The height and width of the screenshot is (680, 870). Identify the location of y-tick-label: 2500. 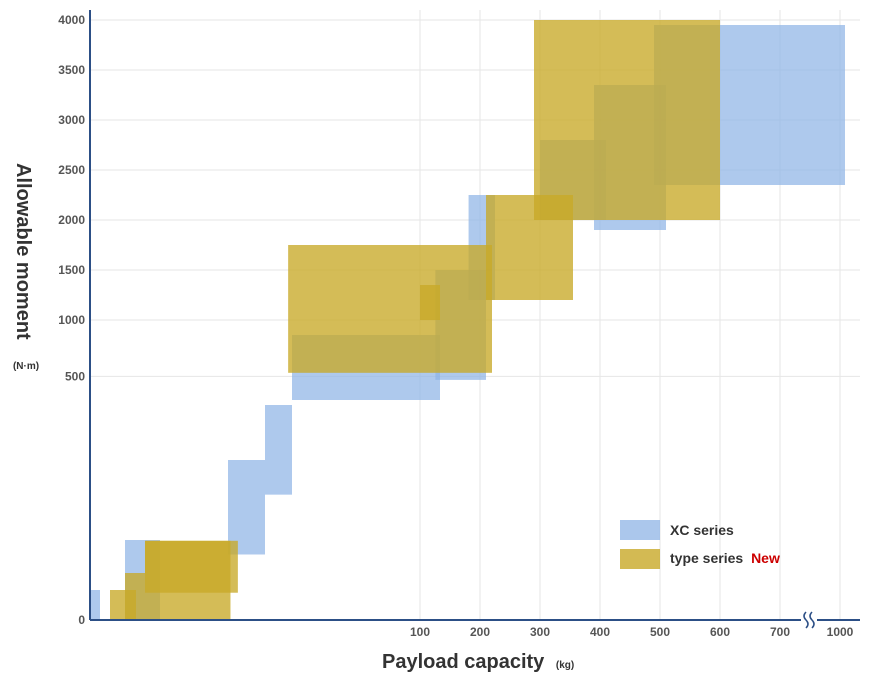
(71, 170).